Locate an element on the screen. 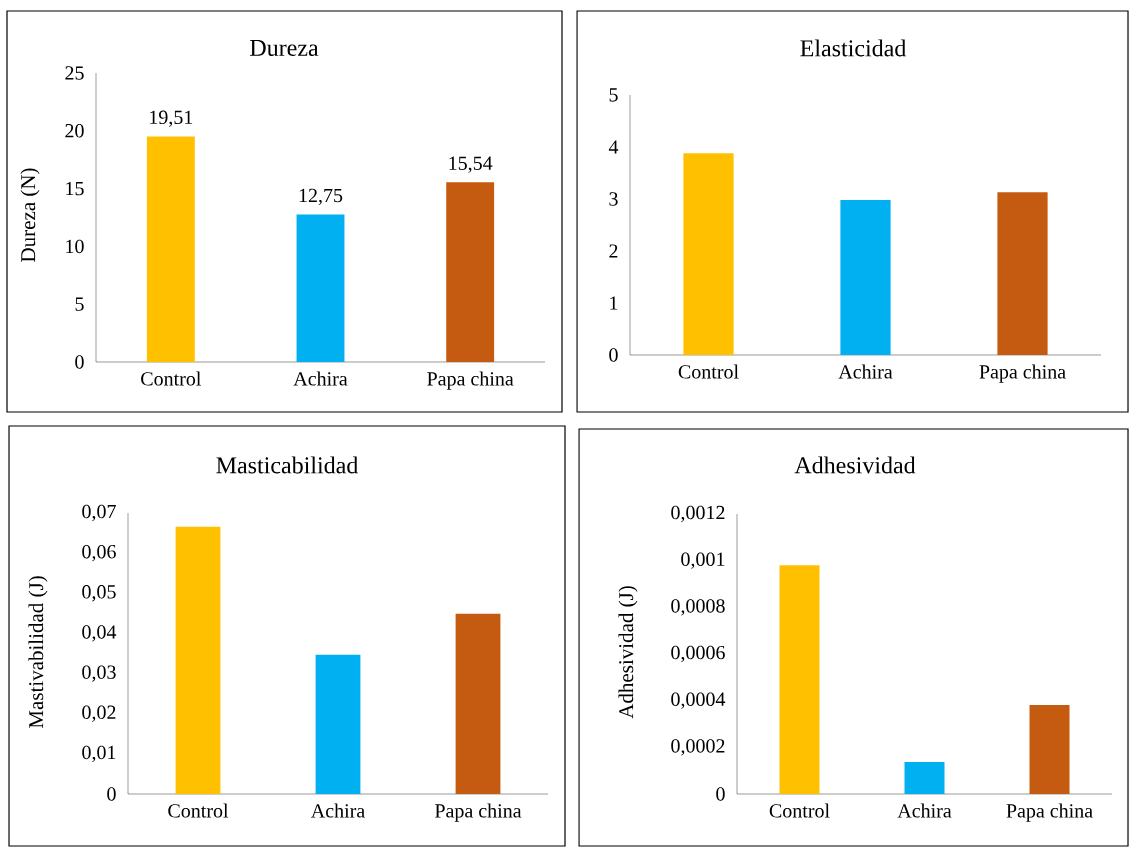  y-tick-label: 0,06 is located at coordinates (99, 553).